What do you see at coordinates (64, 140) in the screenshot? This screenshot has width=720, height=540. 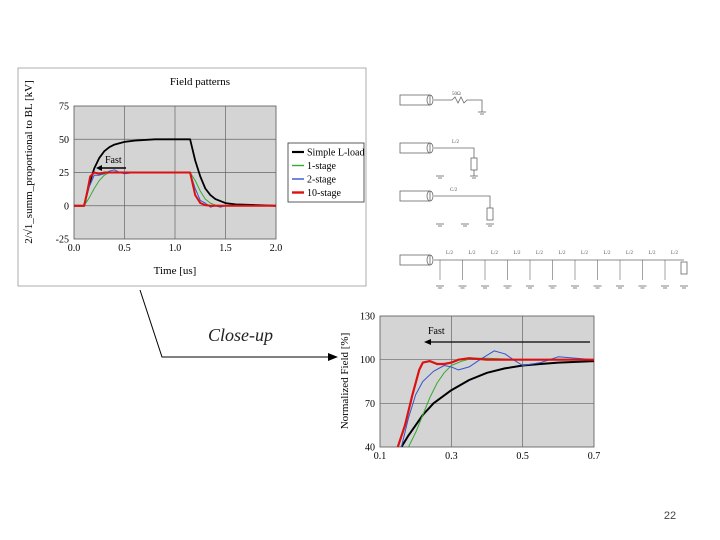 I see `top-ytick-label: 50` at bounding box center [64, 140].